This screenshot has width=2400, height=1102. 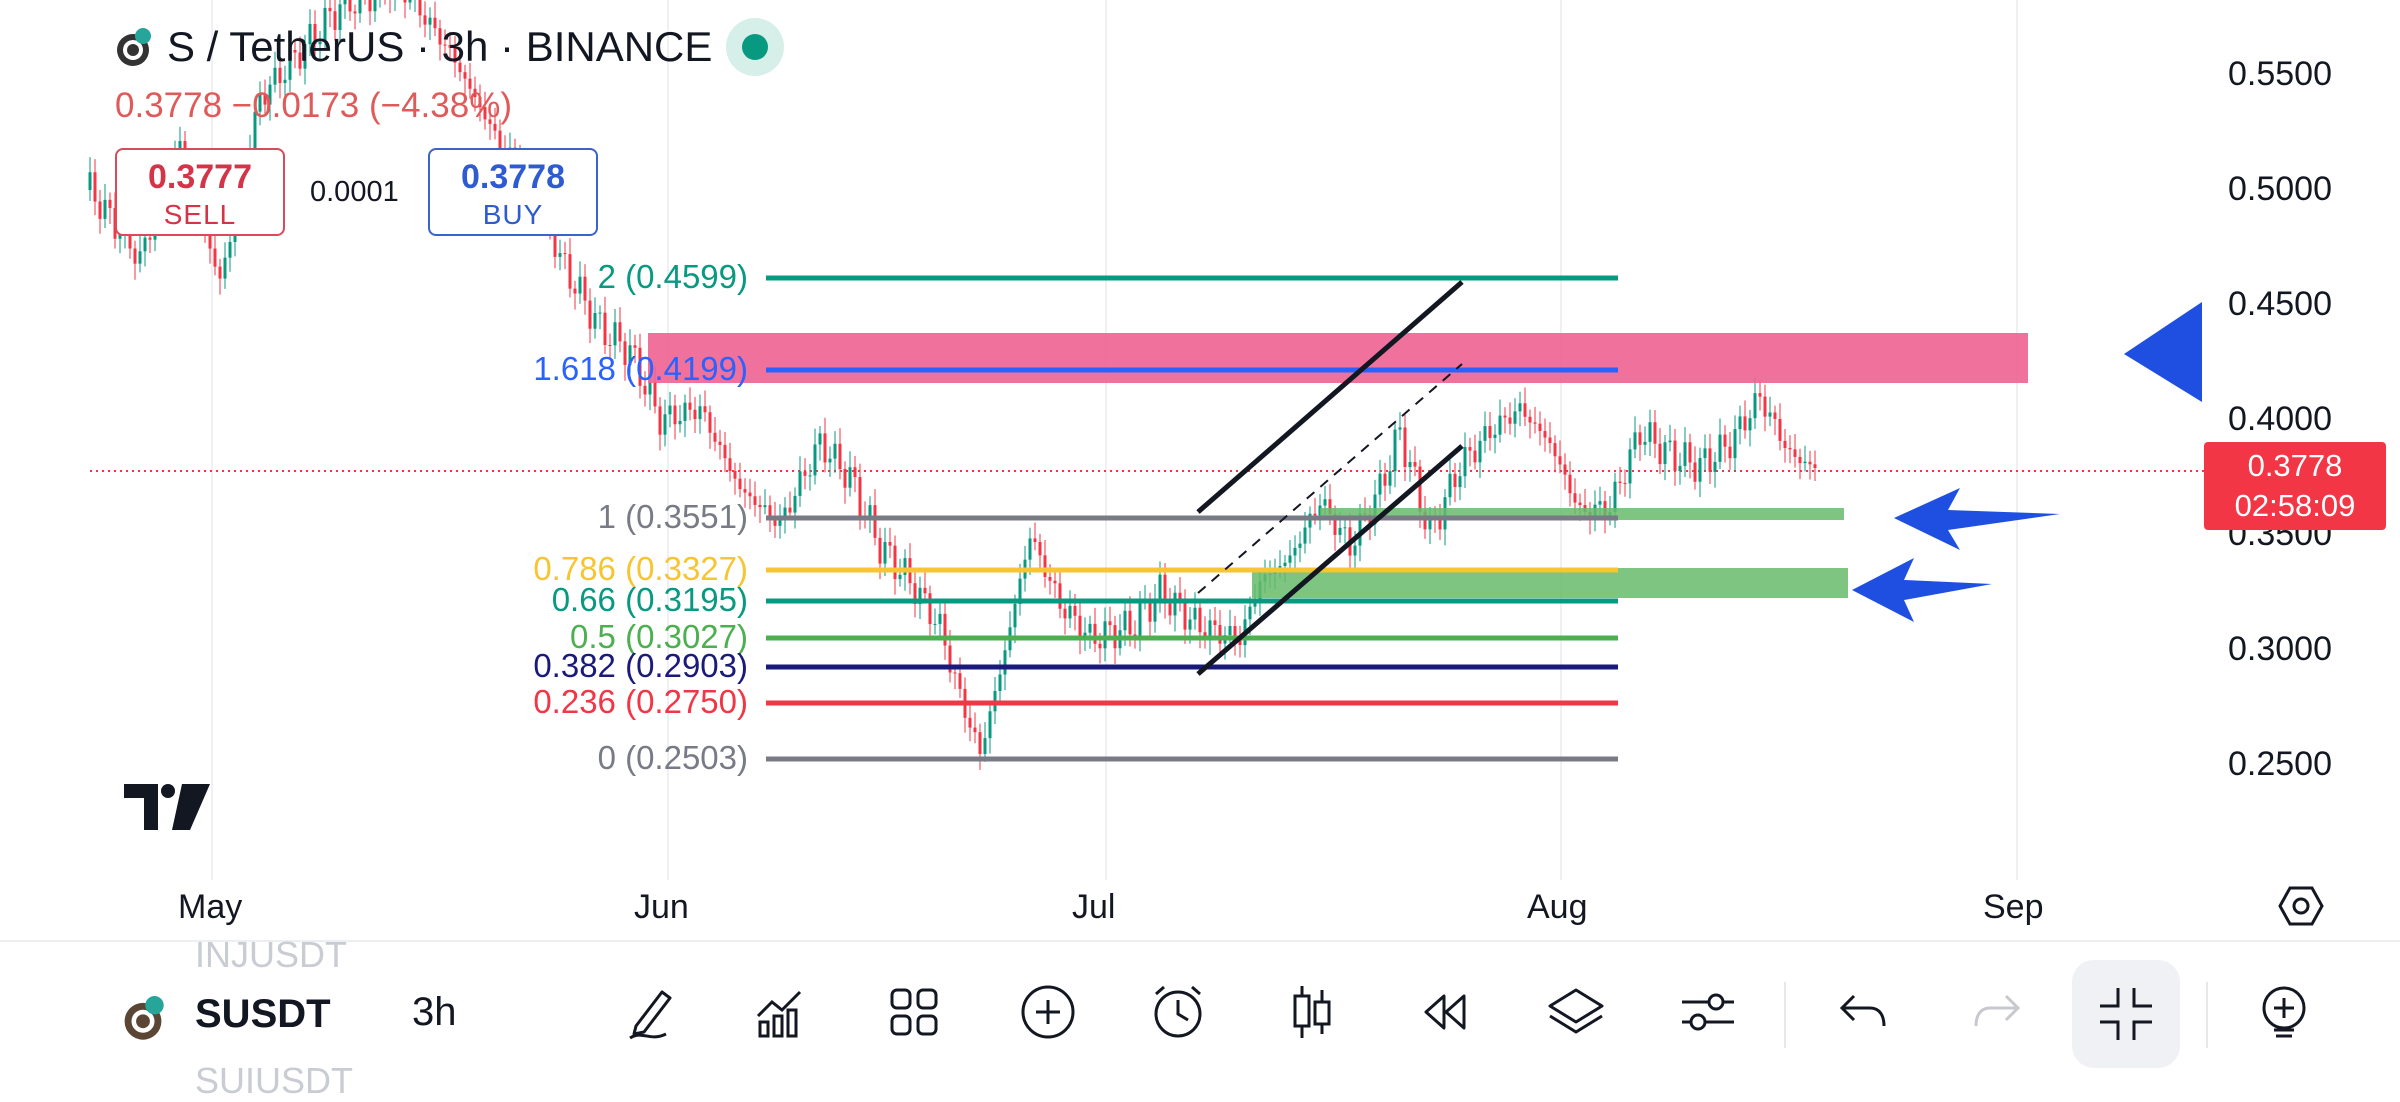 What do you see at coordinates (1996, 1012) in the screenshot?
I see `redo-icon` at bounding box center [1996, 1012].